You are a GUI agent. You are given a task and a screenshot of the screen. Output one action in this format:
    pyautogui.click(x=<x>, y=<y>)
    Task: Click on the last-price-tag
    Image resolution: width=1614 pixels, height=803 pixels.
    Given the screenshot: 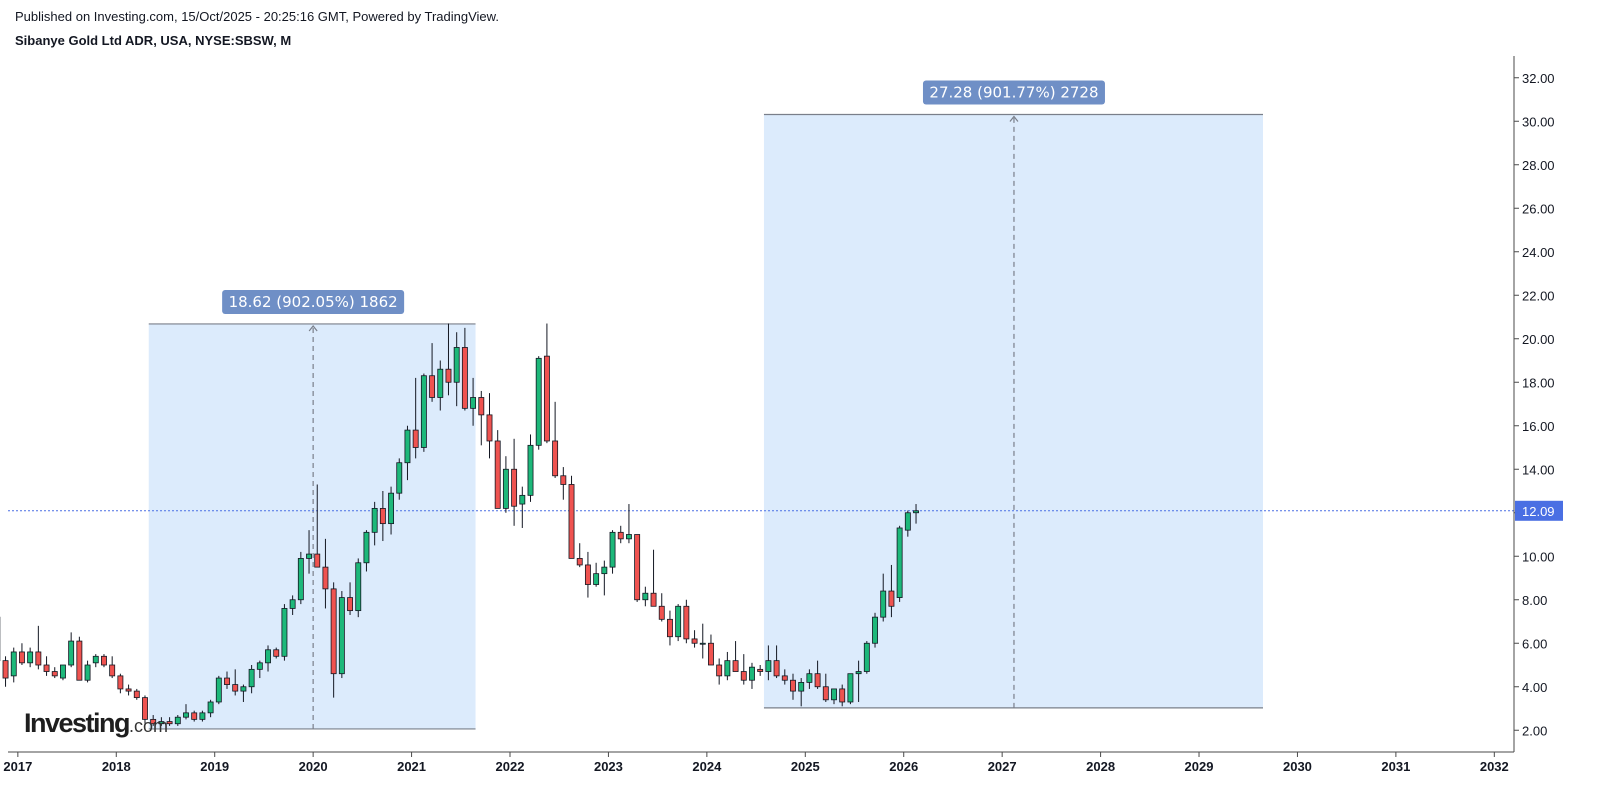 What is the action you would take?
    pyautogui.click(x=1539, y=510)
    